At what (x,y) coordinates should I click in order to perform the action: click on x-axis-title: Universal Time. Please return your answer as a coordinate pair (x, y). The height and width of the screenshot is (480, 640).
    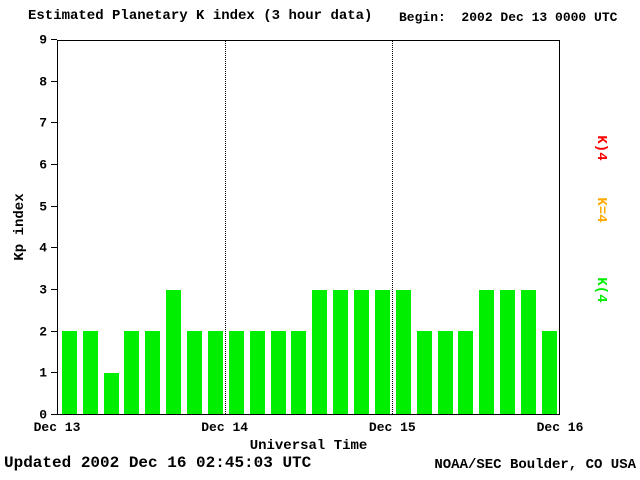
    Looking at the image, I should click on (308, 446).